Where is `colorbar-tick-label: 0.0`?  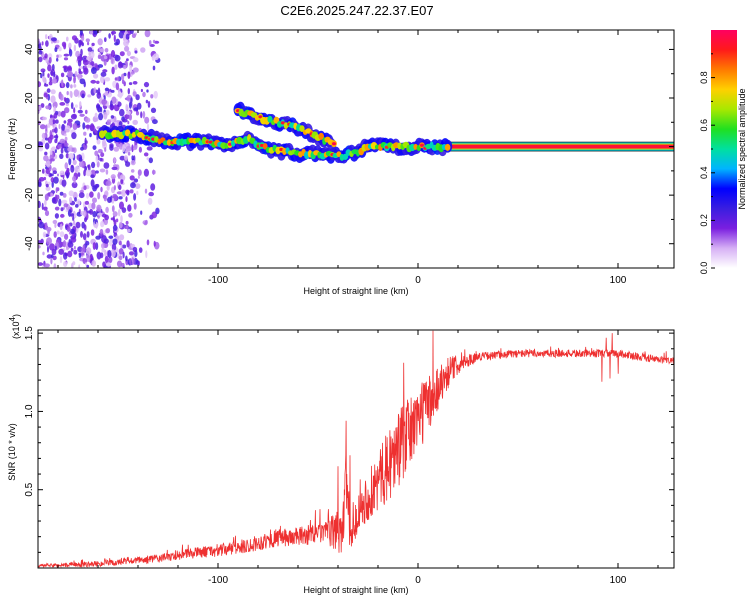 colorbar-tick-label: 0.0 is located at coordinates (704, 268).